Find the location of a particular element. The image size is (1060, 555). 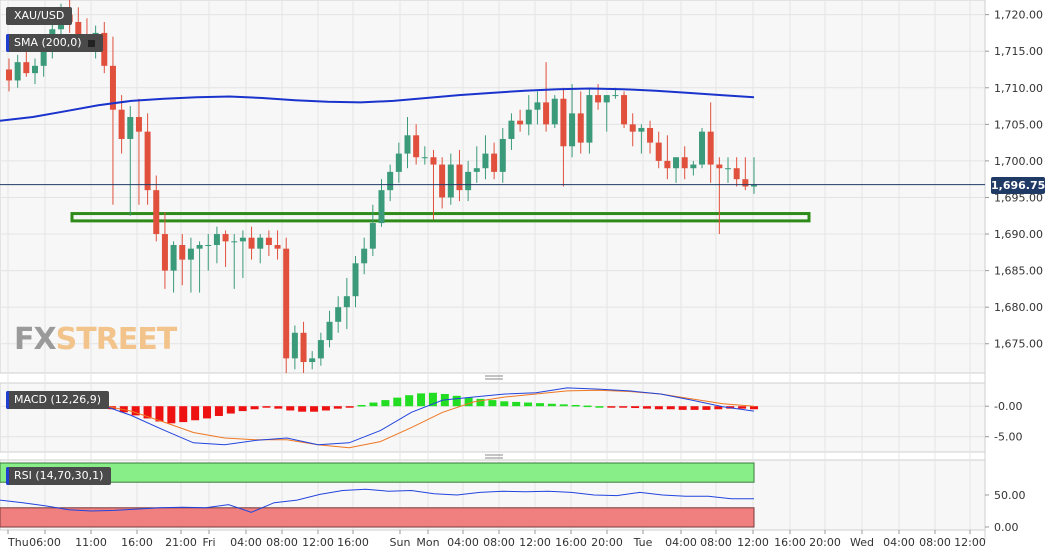

logo-part-fx: FX is located at coordinates (35, 339).